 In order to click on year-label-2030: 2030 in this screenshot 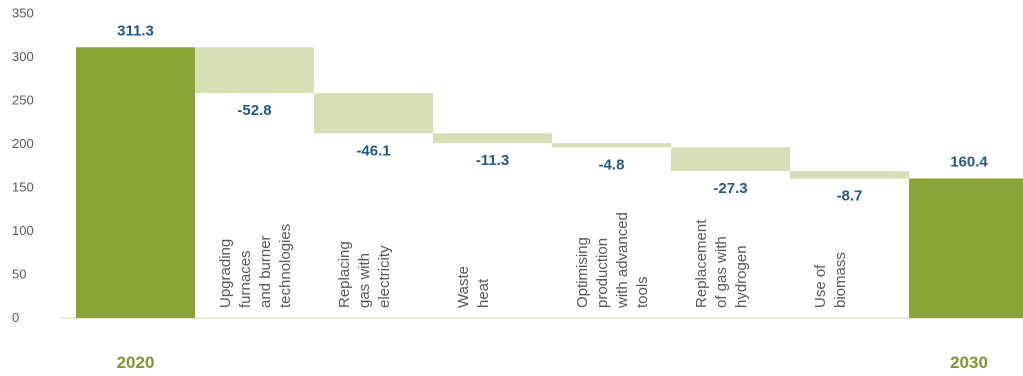, I will do `click(969, 362)`.